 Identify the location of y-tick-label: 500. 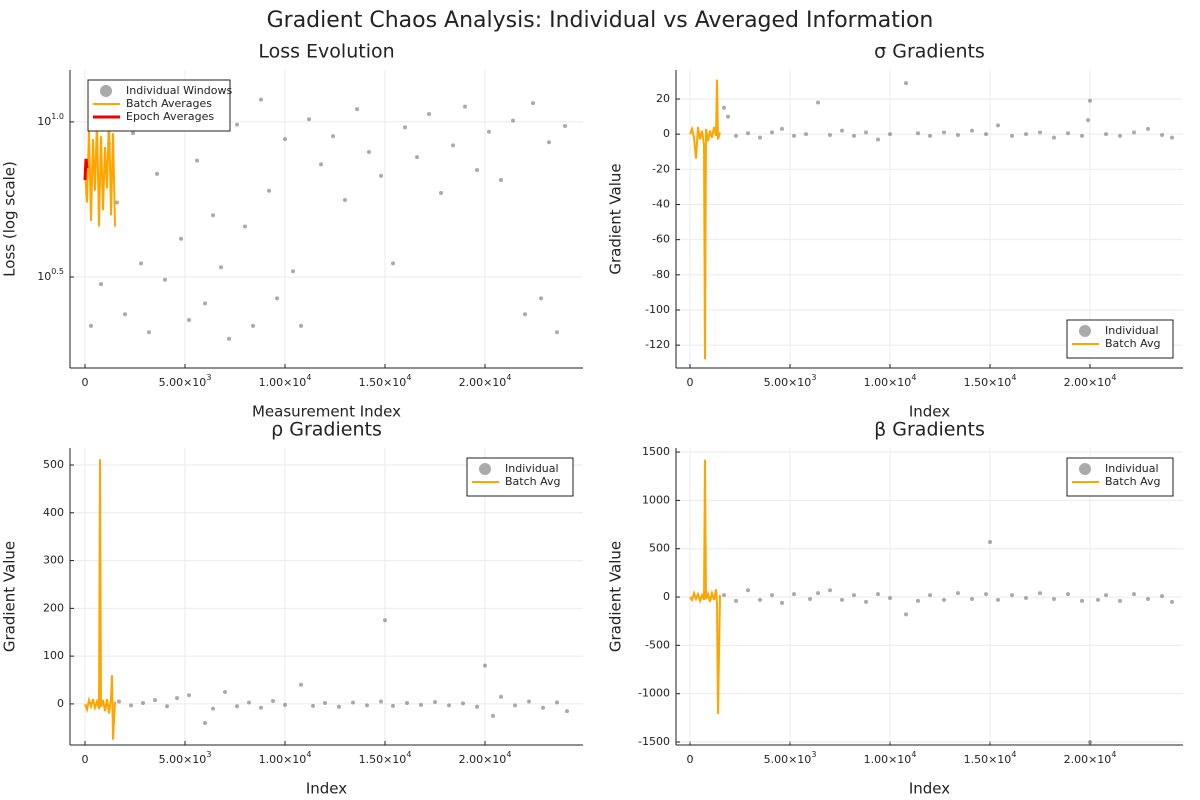
(659, 548).